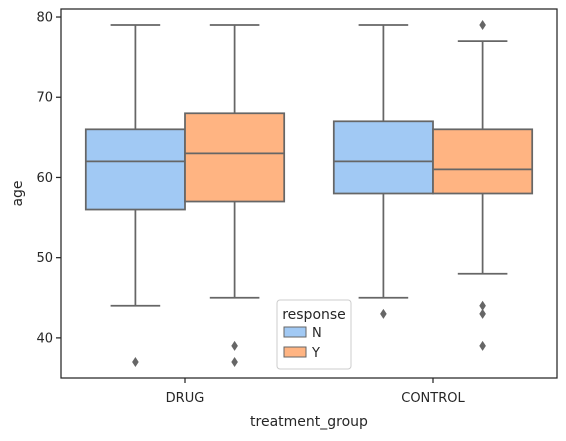 Image resolution: width=566 pixels, height=441 pixels. I want to click on y-tick-label-50: 50, so click(44, 258).